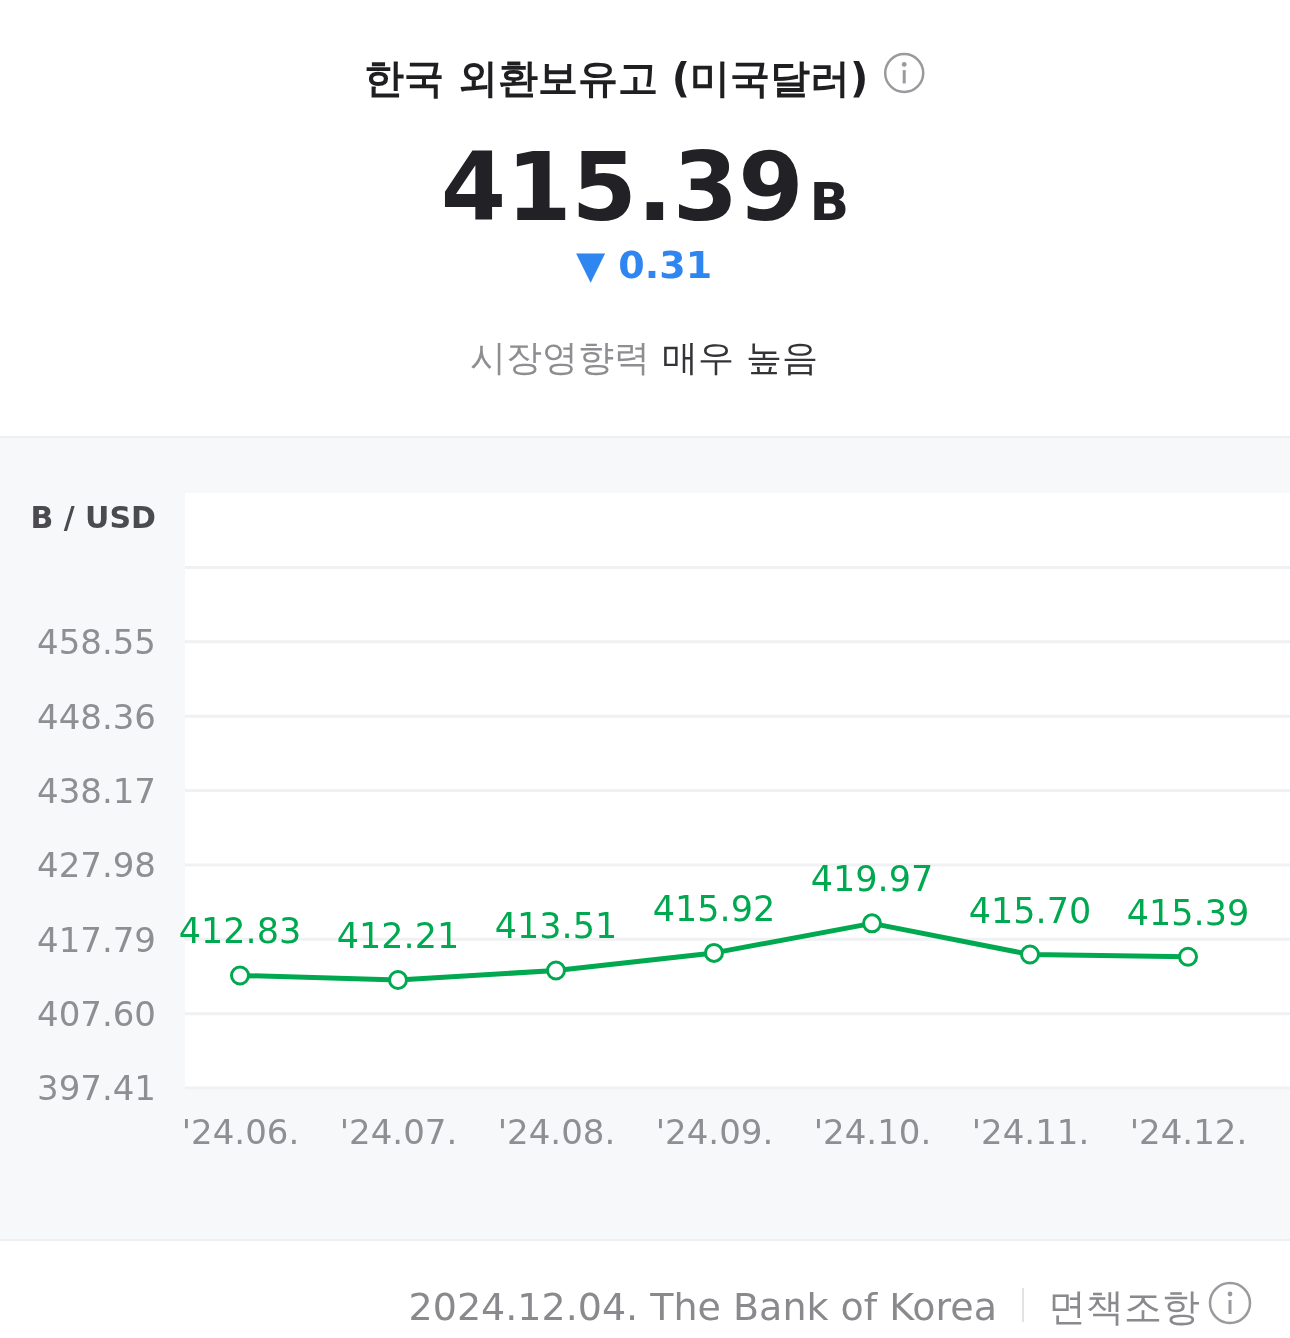 The width and height of the screenshot is (1290, 1338). I want to click on x-tick-label: '24.09., so click(714, 1131).